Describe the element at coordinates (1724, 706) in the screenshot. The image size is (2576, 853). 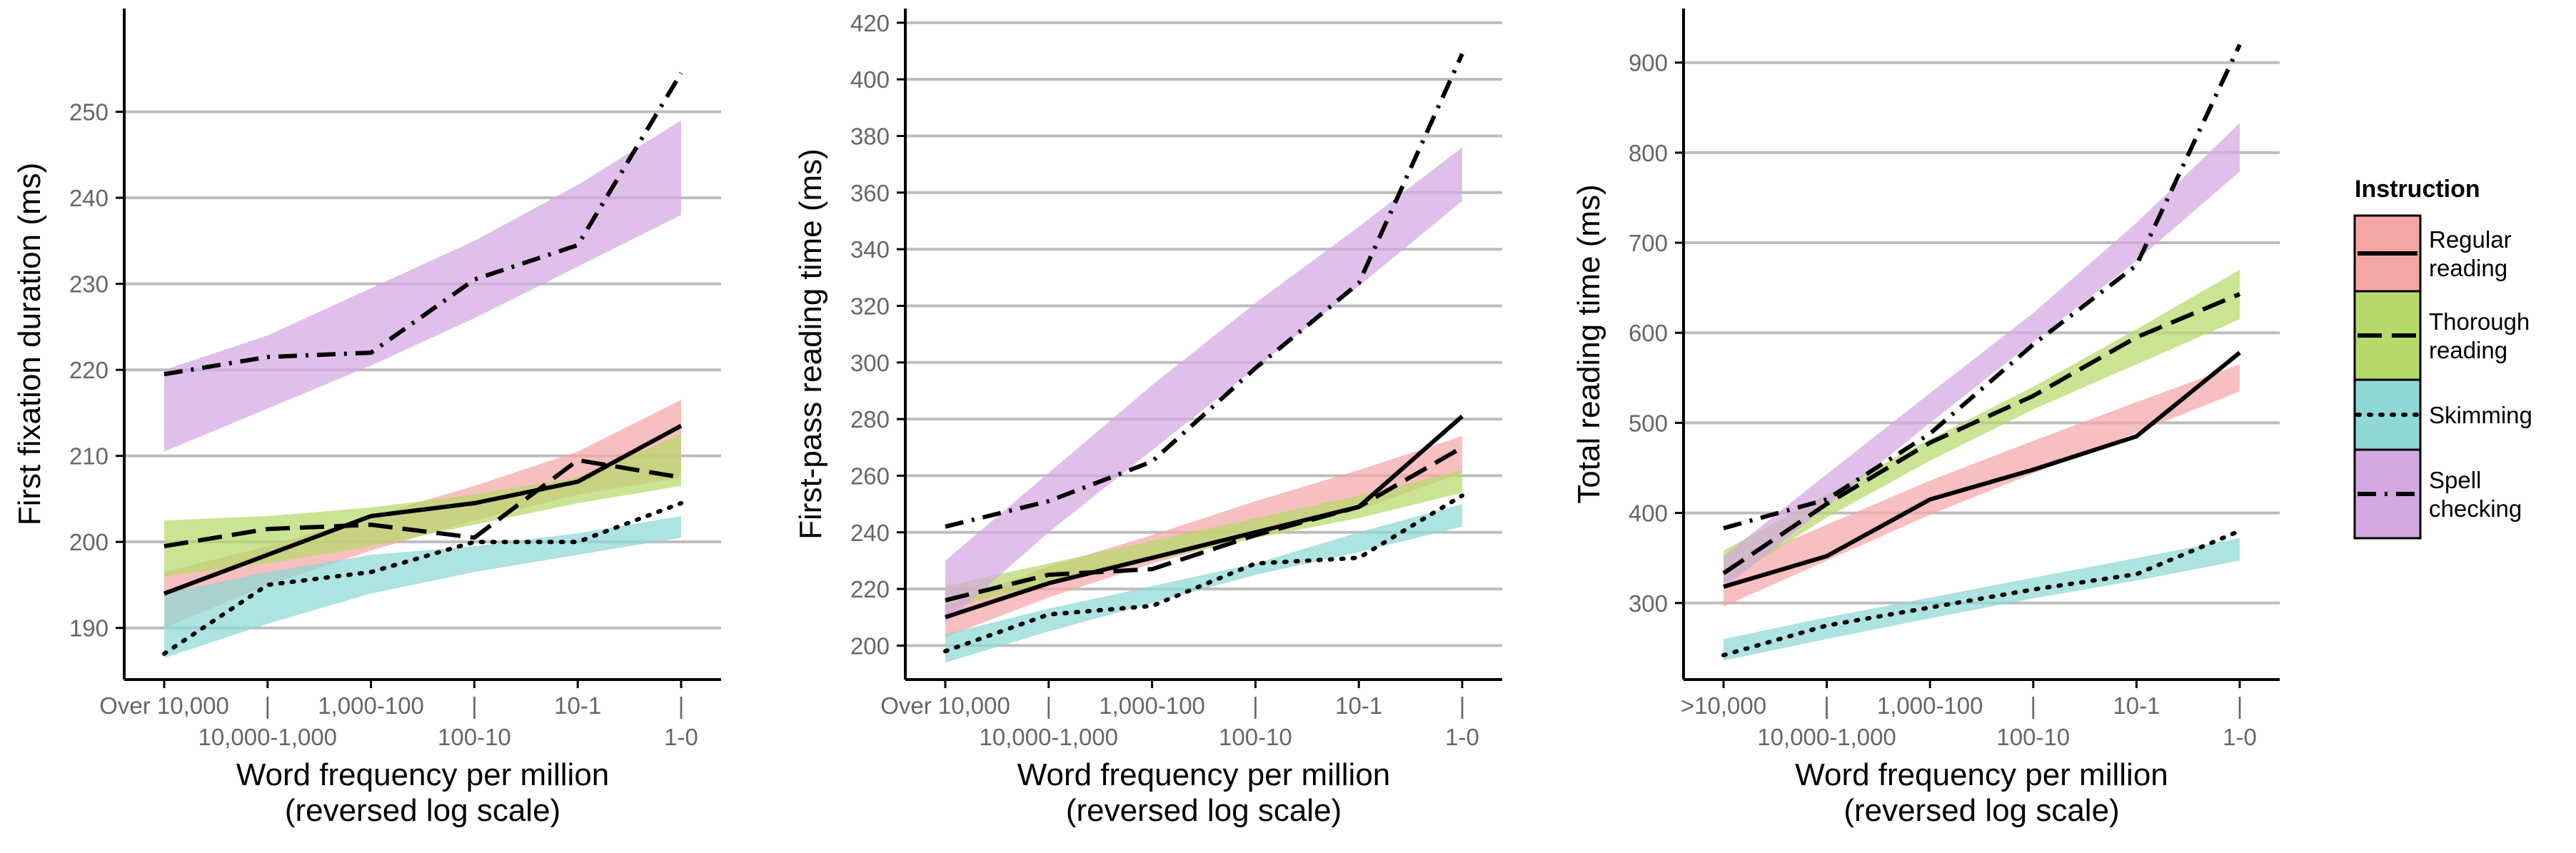
I see `x-tick-label: >10,000` at that location.